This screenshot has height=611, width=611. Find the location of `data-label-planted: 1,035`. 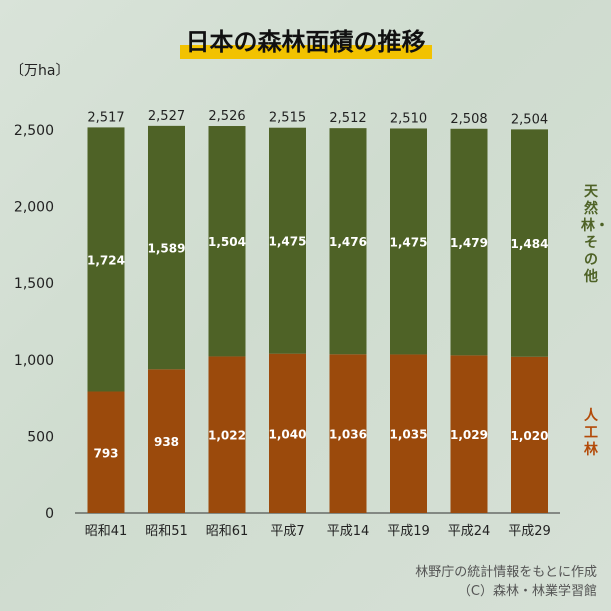

data-label-planted: 1,035 is located at coordinates (409, 435).